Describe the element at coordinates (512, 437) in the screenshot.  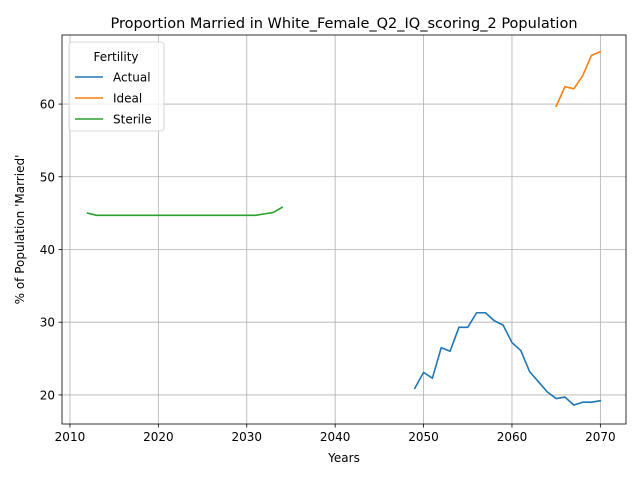
I see `x-tick-label: 2060` at that location.